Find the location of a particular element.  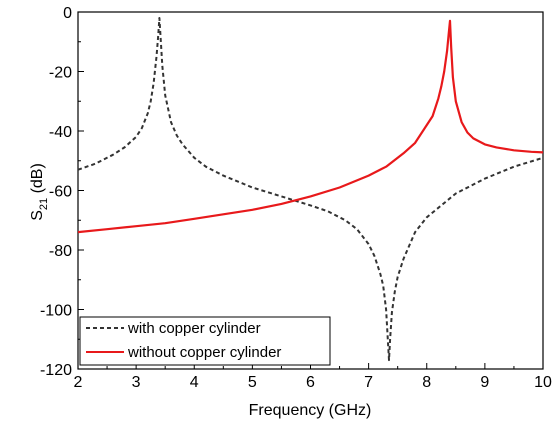

y-tick-label: -80 is located at coordinates (60, 251).